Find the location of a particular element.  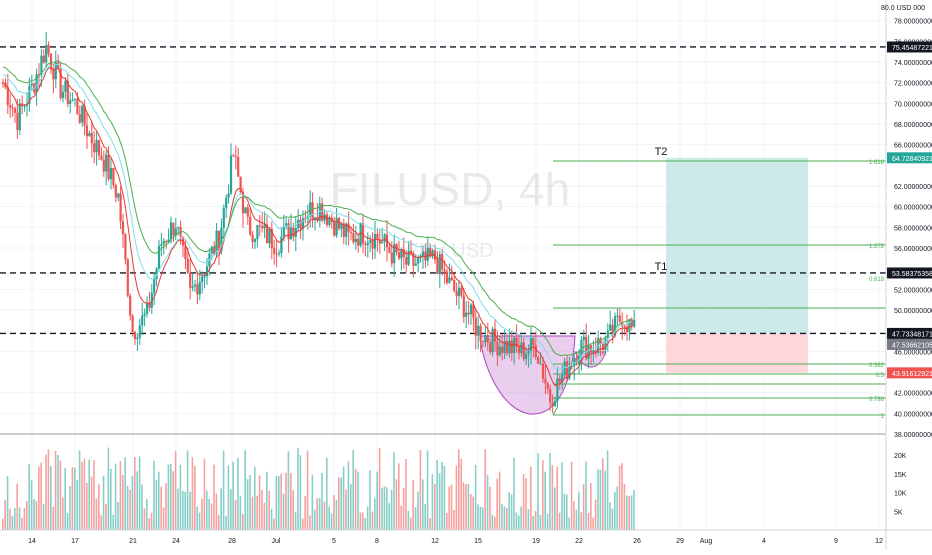

time-tick-label: 12 is located at coordinates (879, 541).